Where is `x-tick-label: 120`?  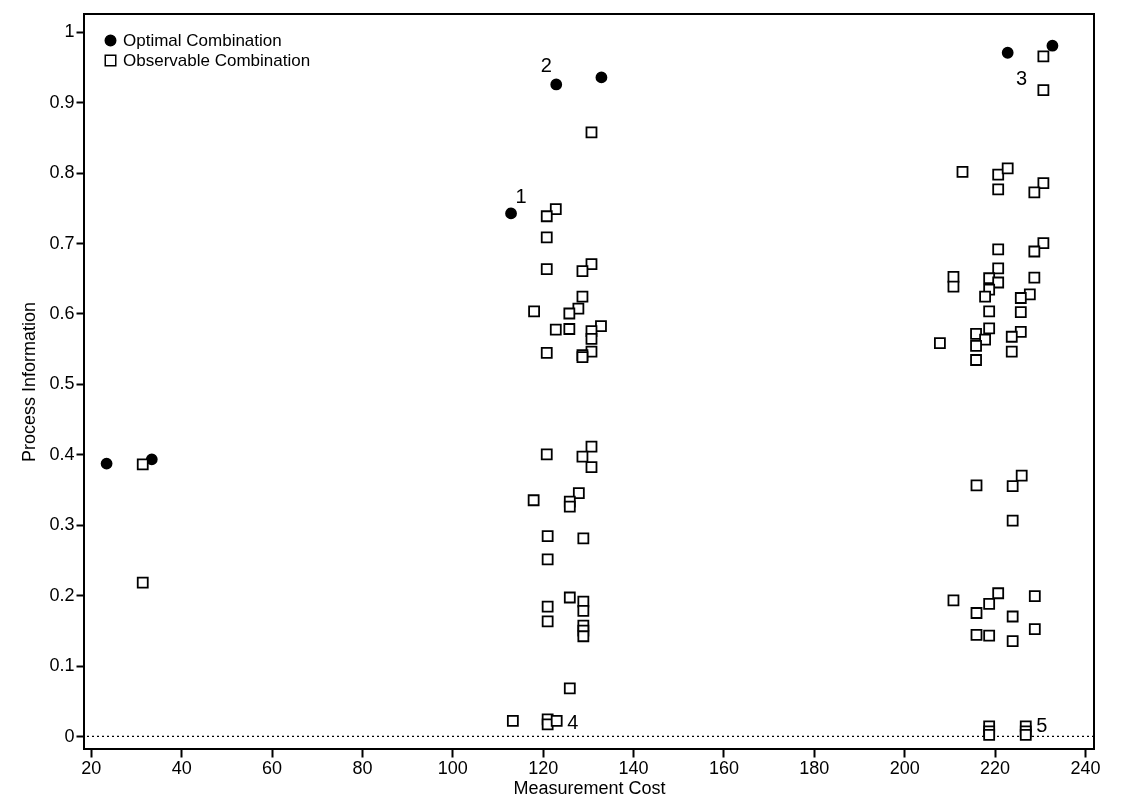 x-tick-label: 120 is located at coordinates (543, 767).